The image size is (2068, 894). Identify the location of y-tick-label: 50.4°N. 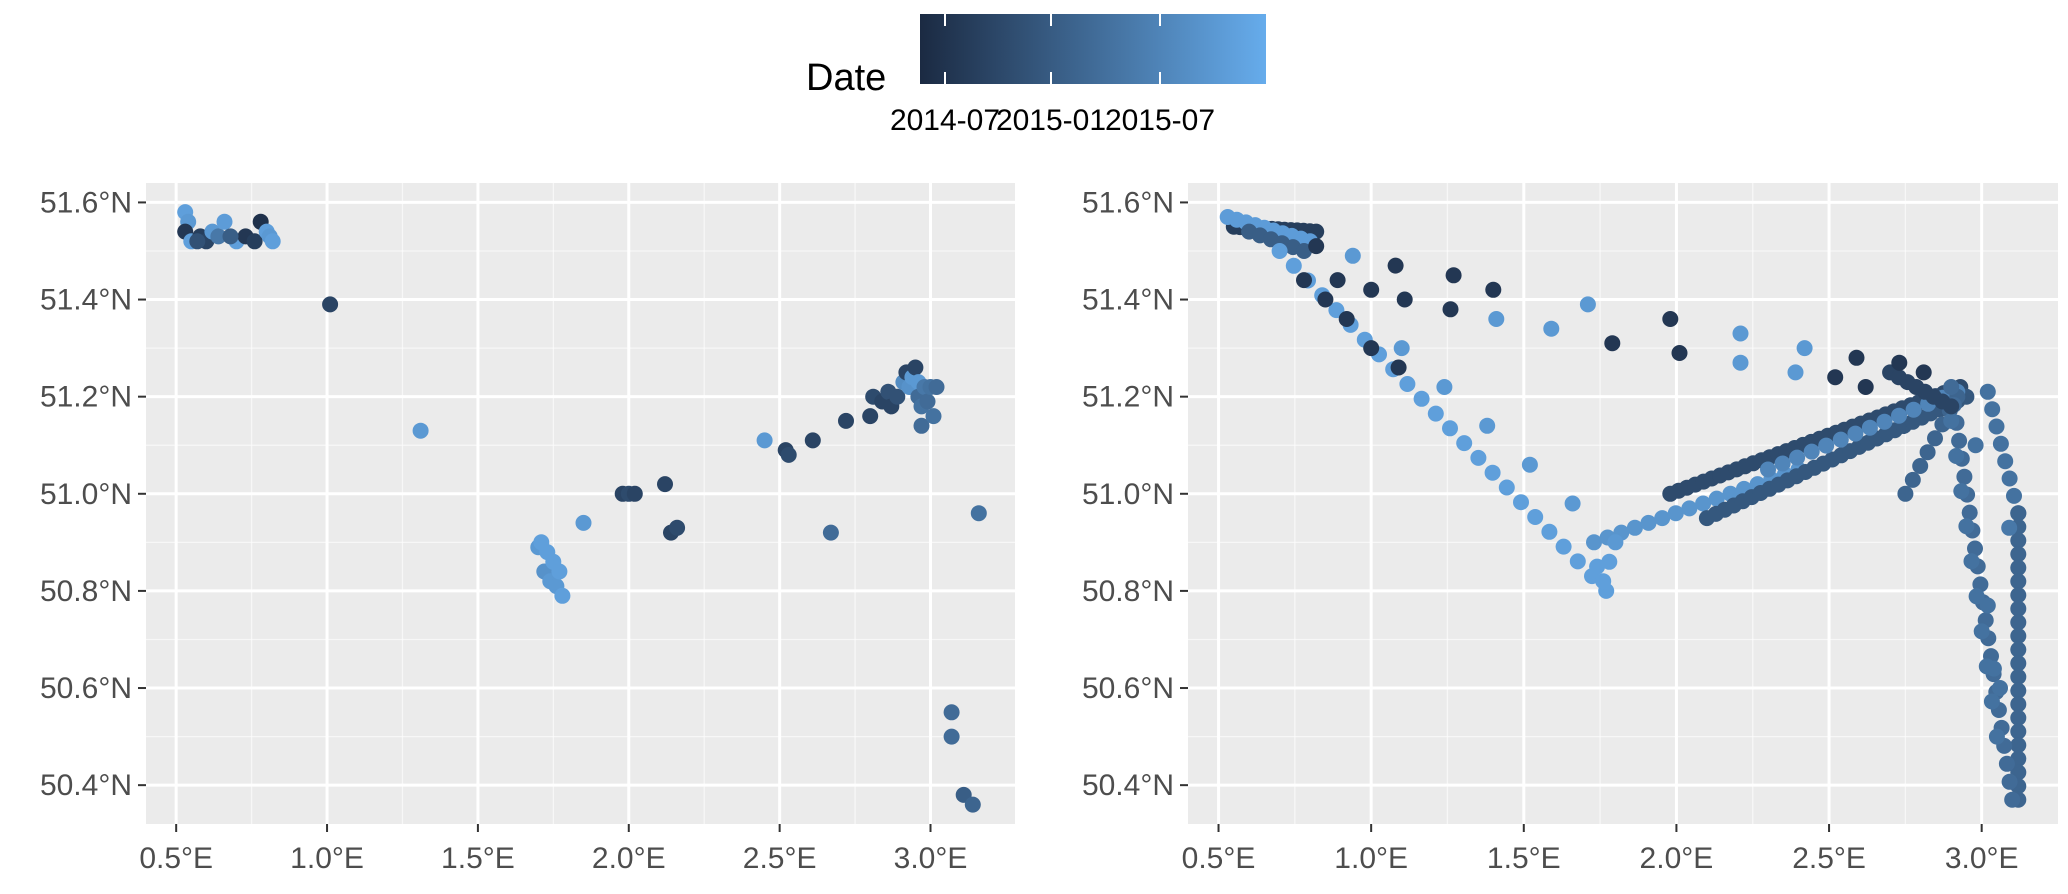
(1128, 785).